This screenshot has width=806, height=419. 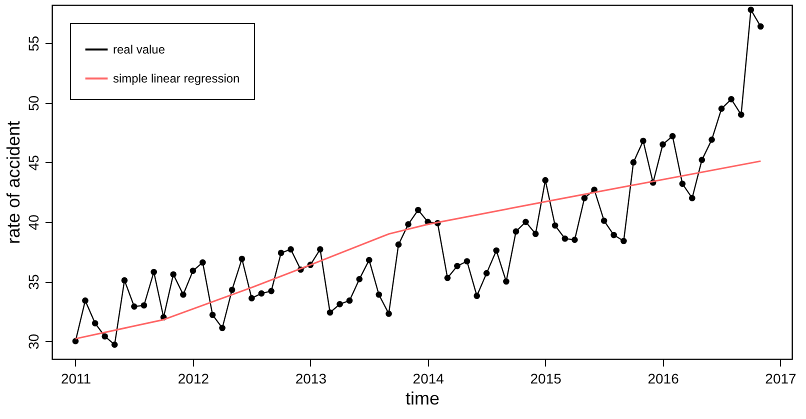 What do you see at coordinates (139, 49) in the screenshot?
I see `legend-label: real value` at bounding box center [139, 49].